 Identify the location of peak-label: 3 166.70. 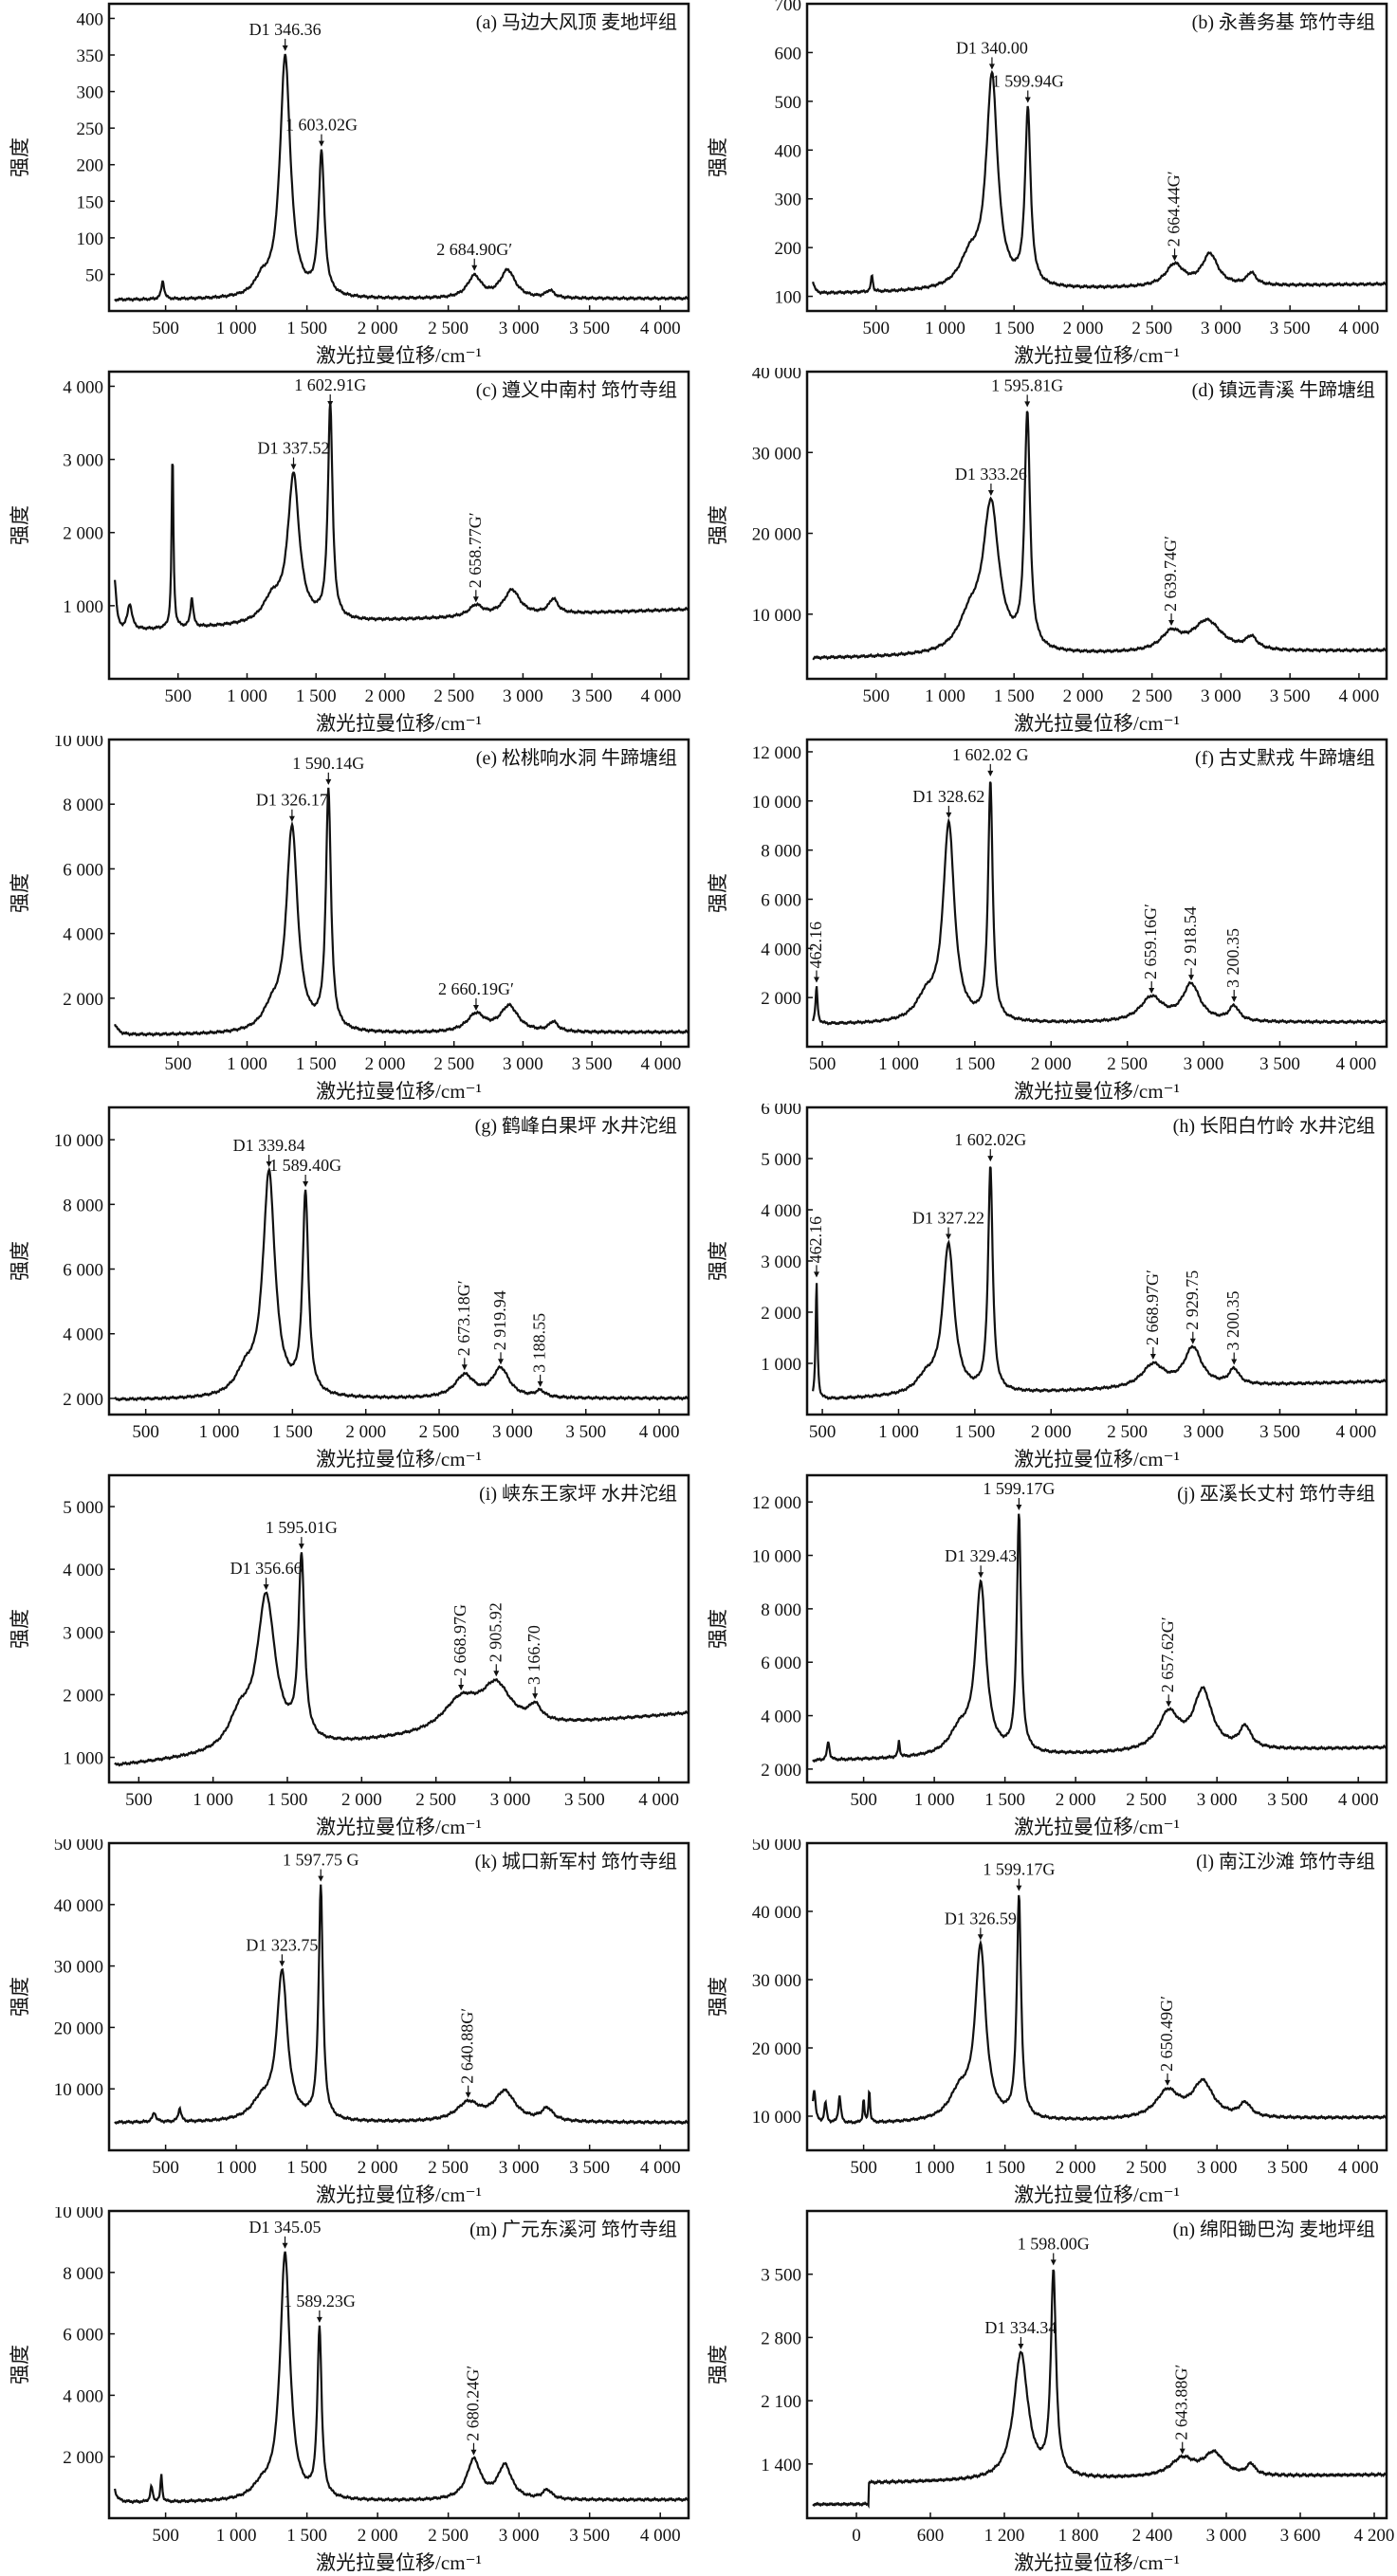
(533, 1655).